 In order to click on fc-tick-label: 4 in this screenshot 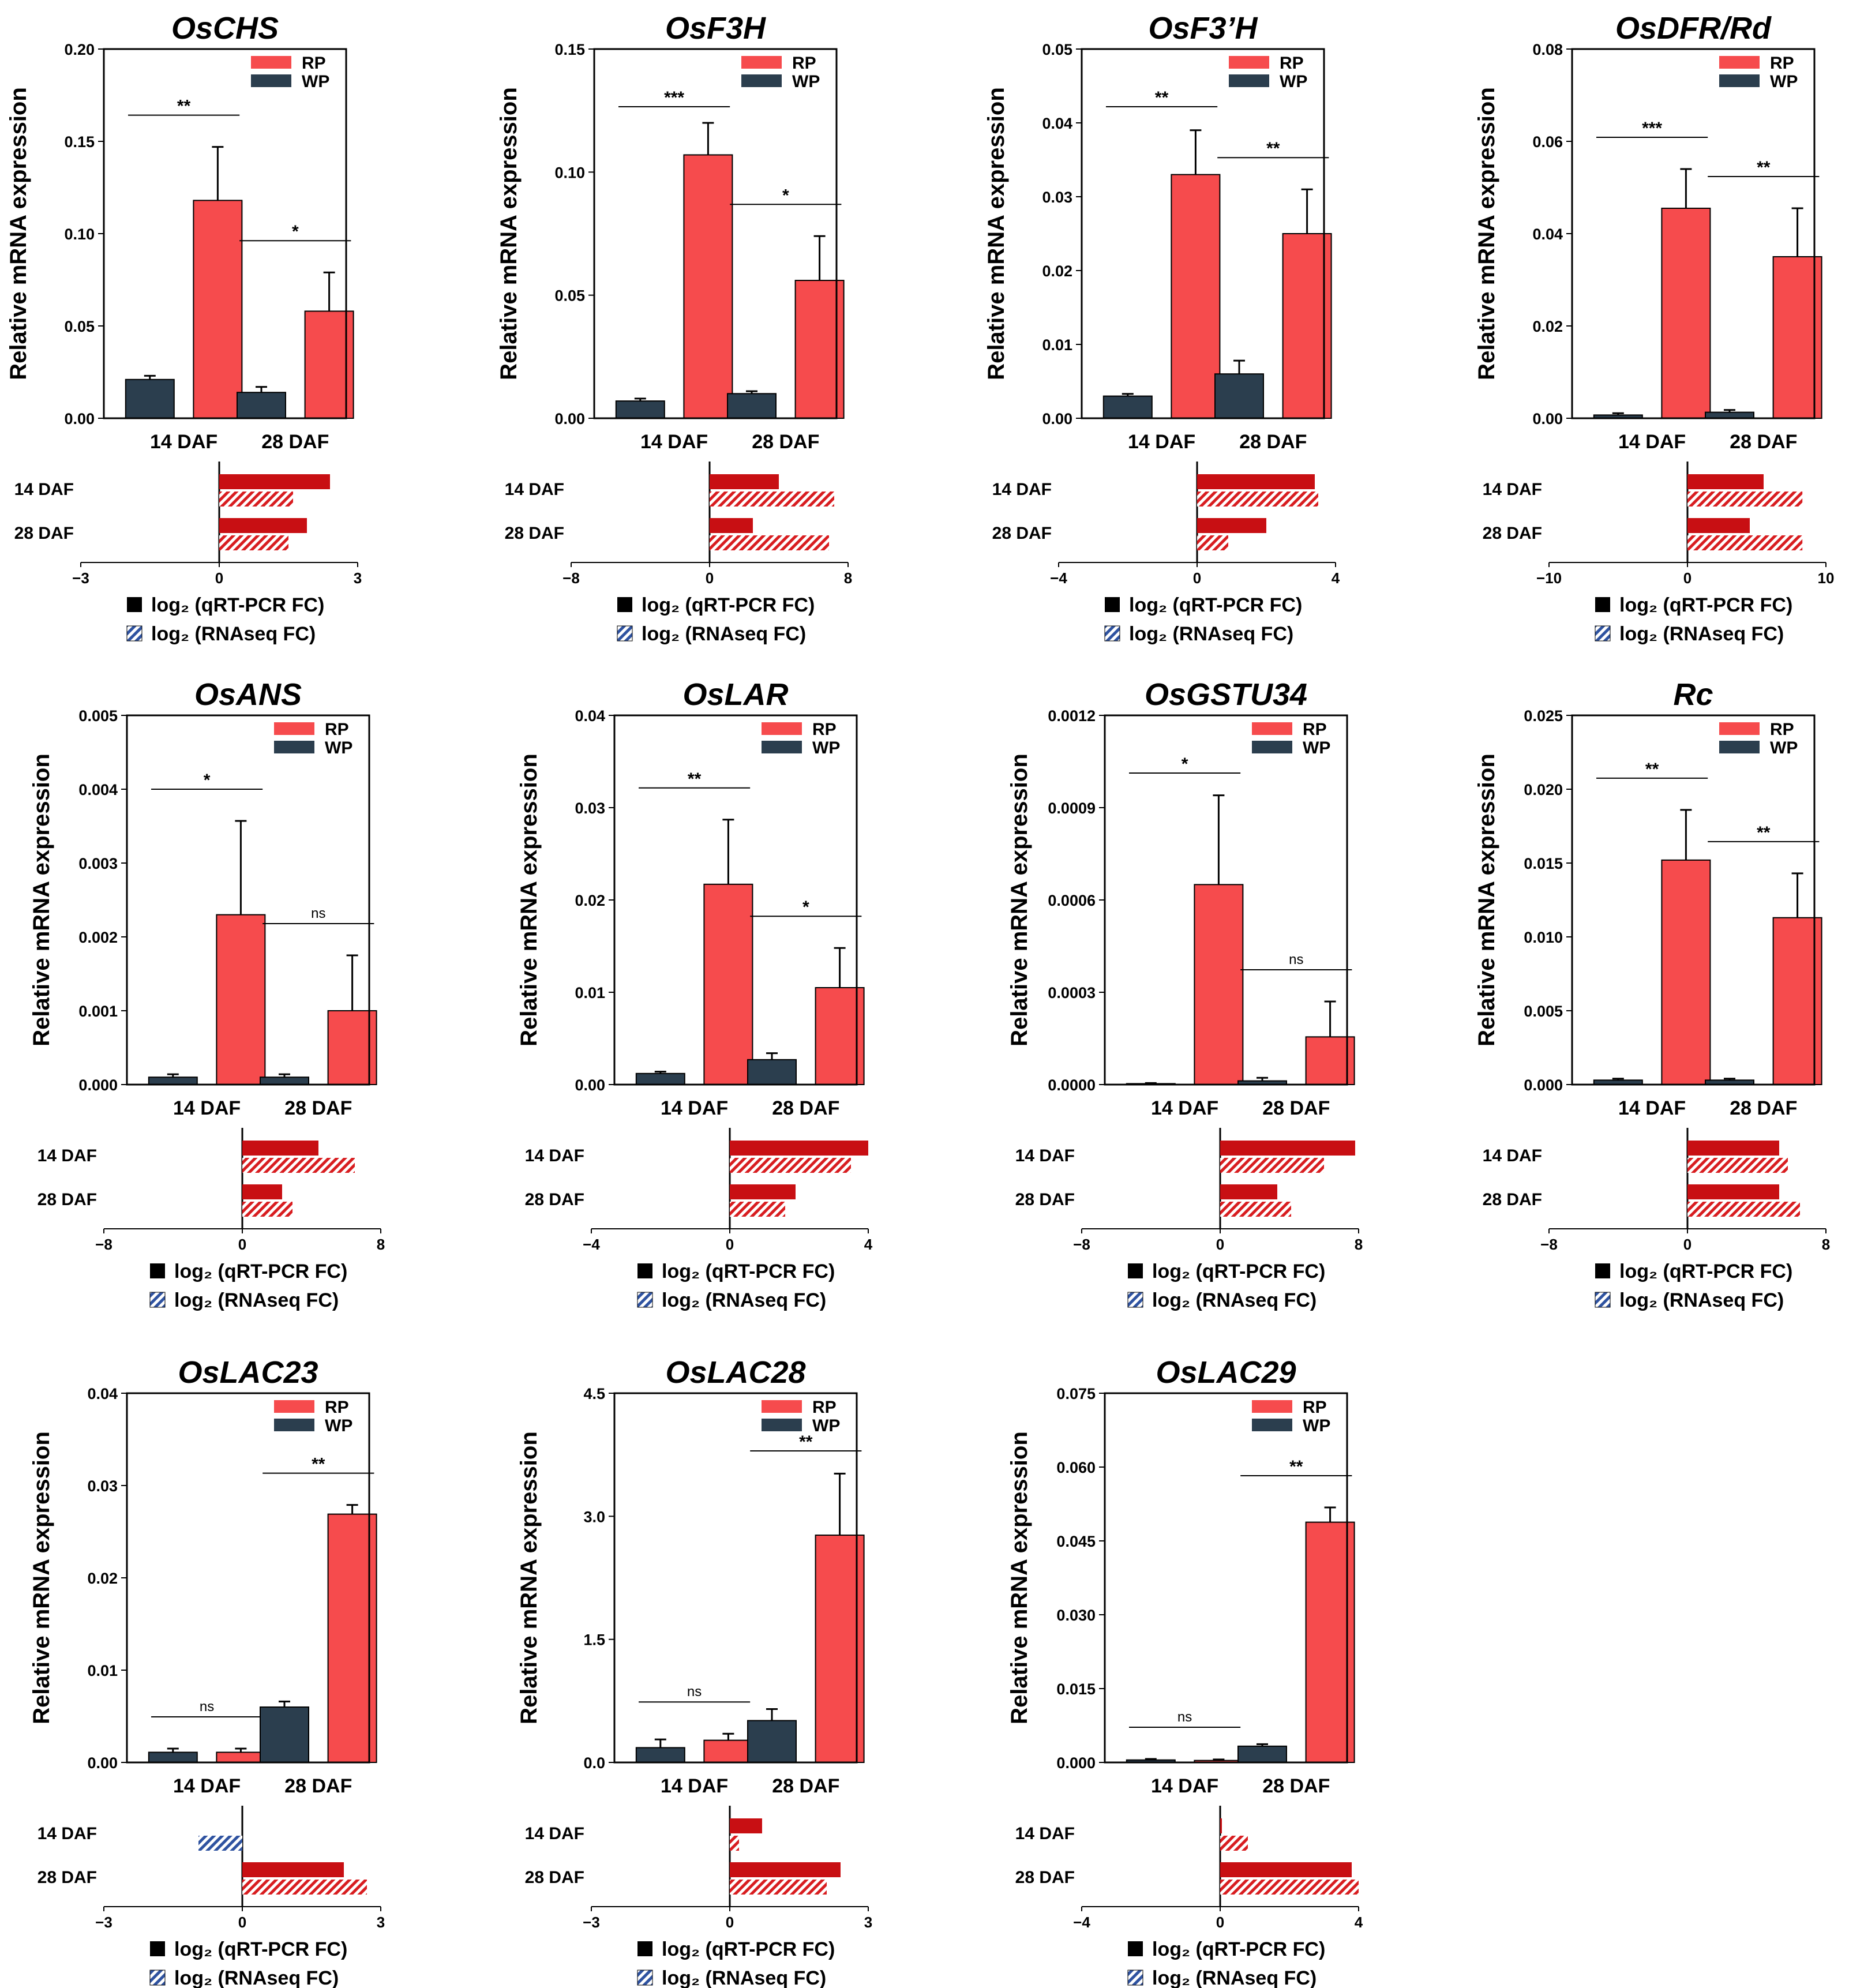, I will do `click(1359, 1922)`.